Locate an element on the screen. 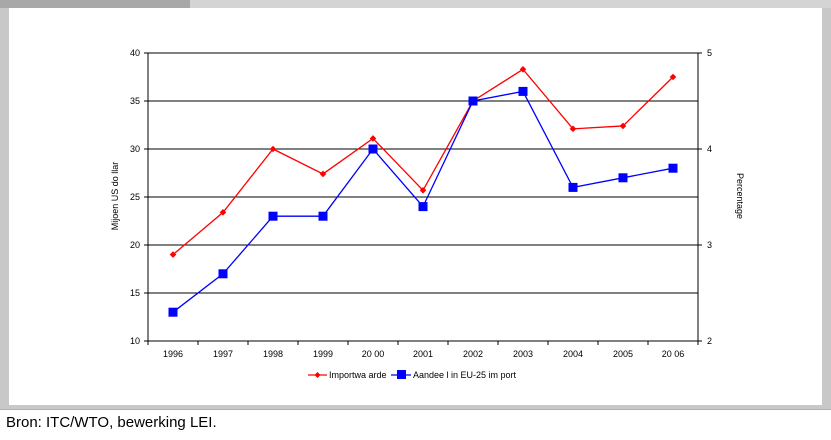 This screenshot has width=831, height=440. source-note: Bron: ITC/WTO, bewerking LEI. is located at coordinates (111, 422).